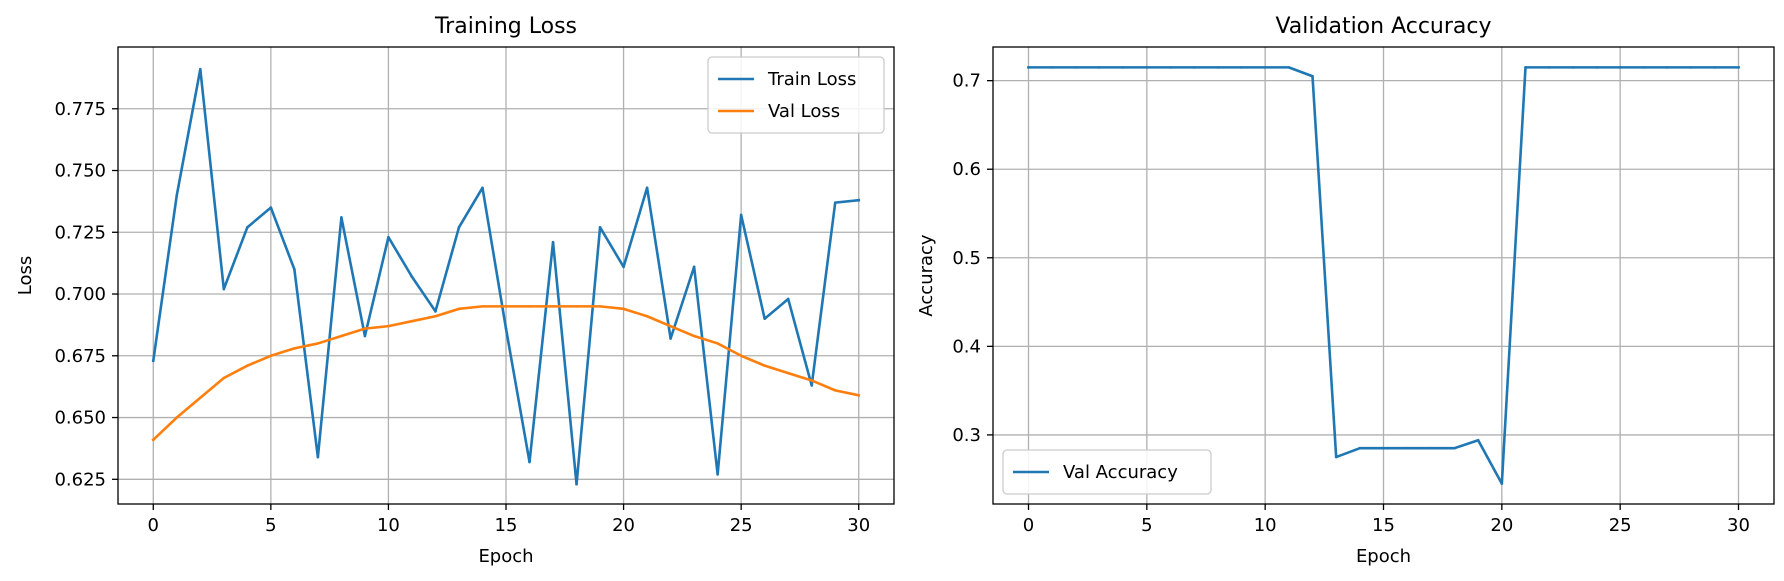 The width and height of the screenshot is (1784, 581). I want to click on y-tick-label: 0.625, so click(80, 479).